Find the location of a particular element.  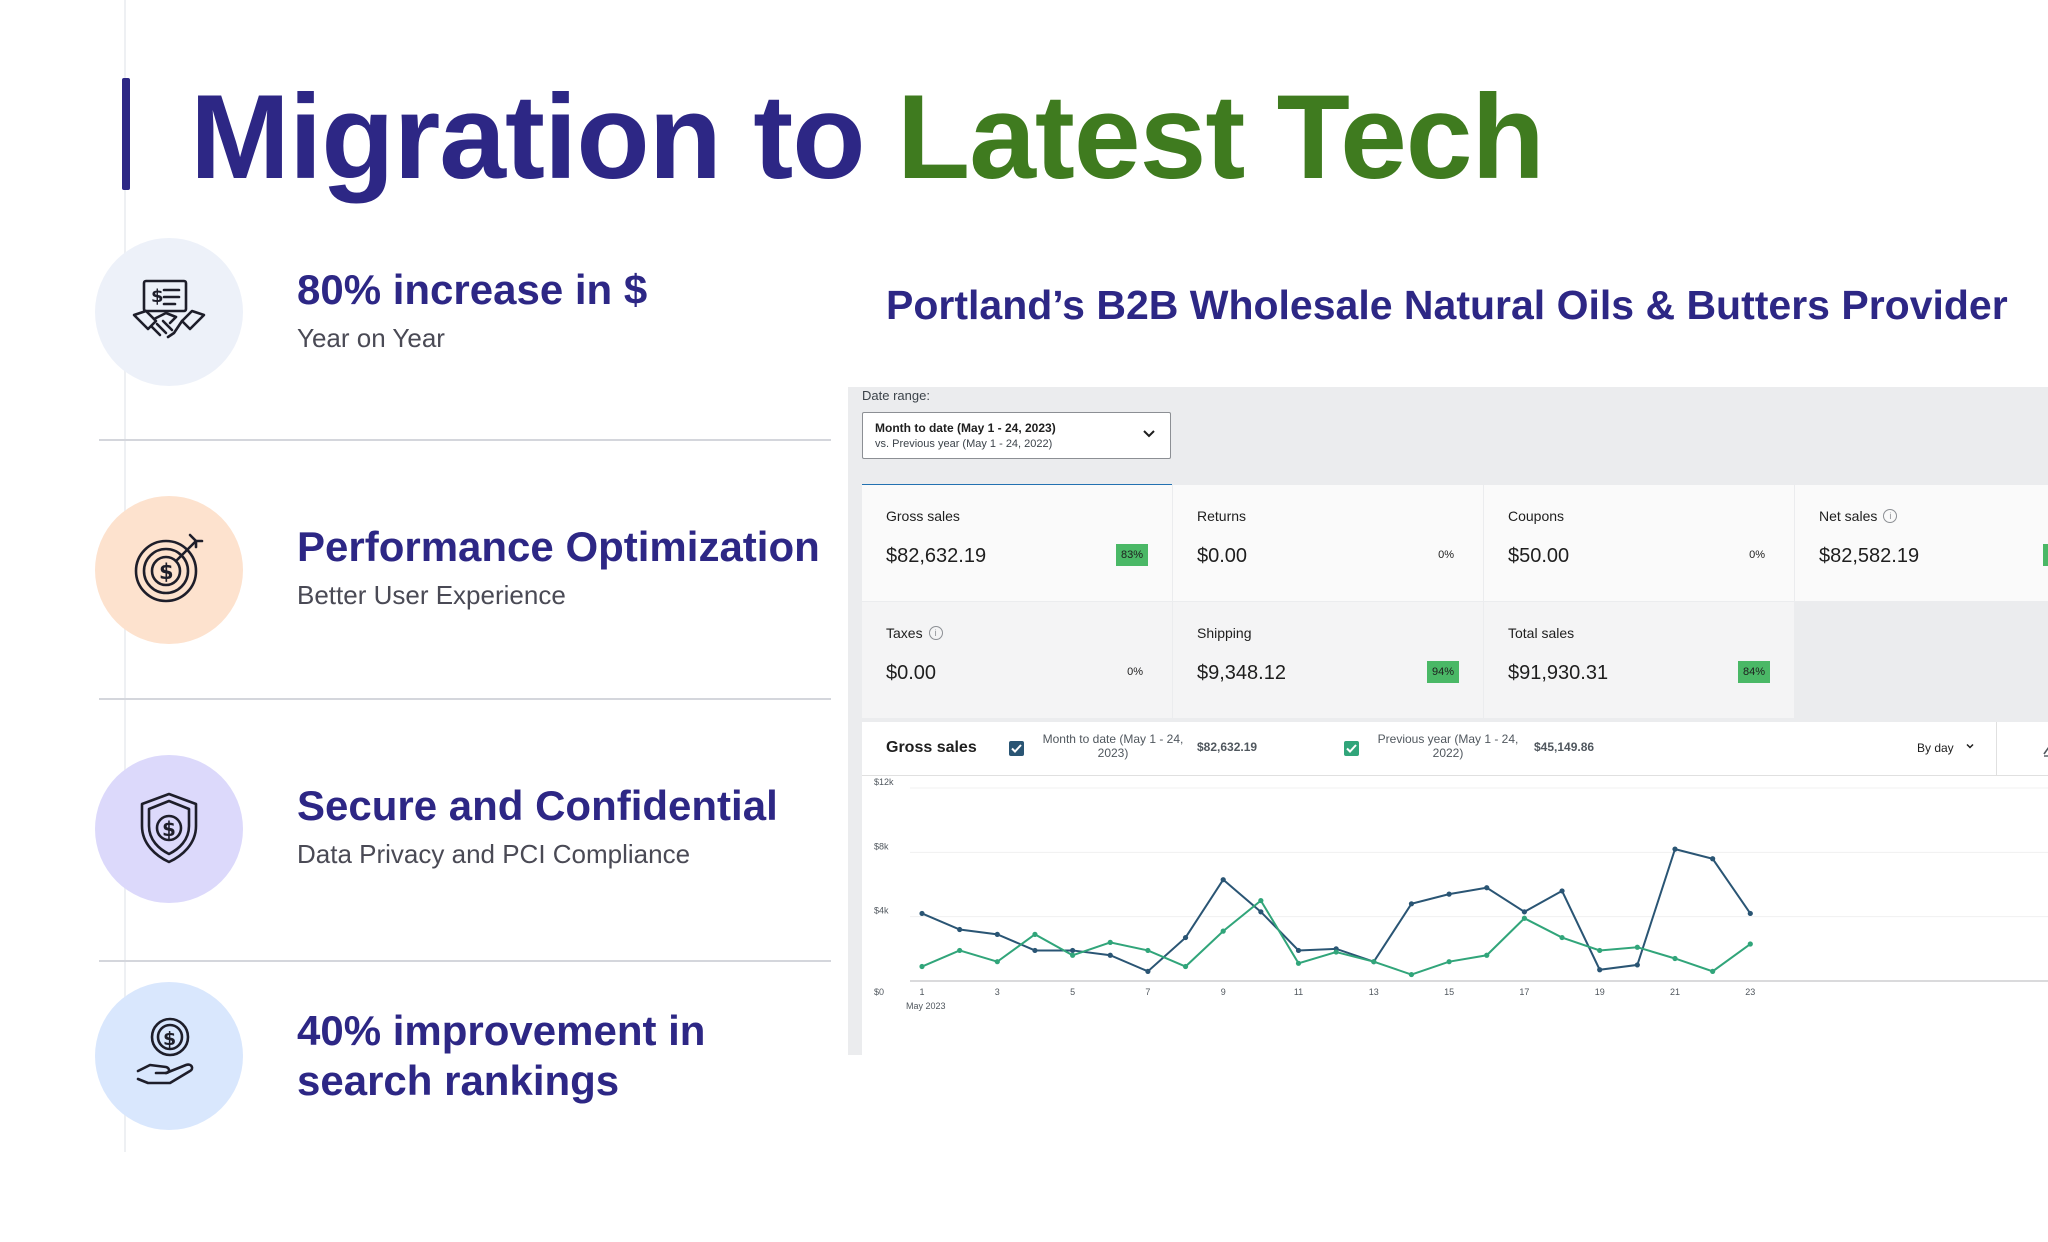

hand-coin-icon: $ is located at coordinates (169, 1056).